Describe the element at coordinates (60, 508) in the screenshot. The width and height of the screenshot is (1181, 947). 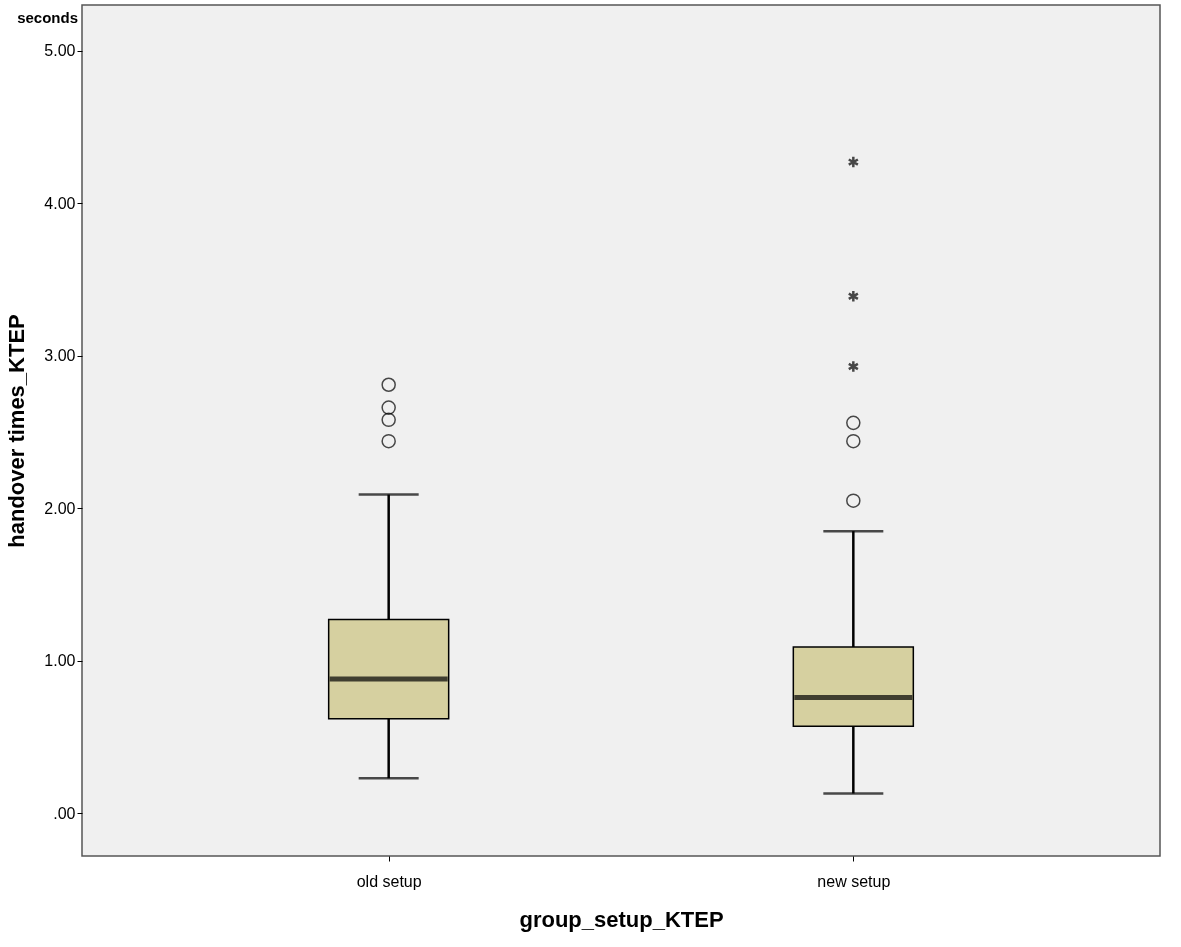
I see `y-tick-label: 2.00` at that location.